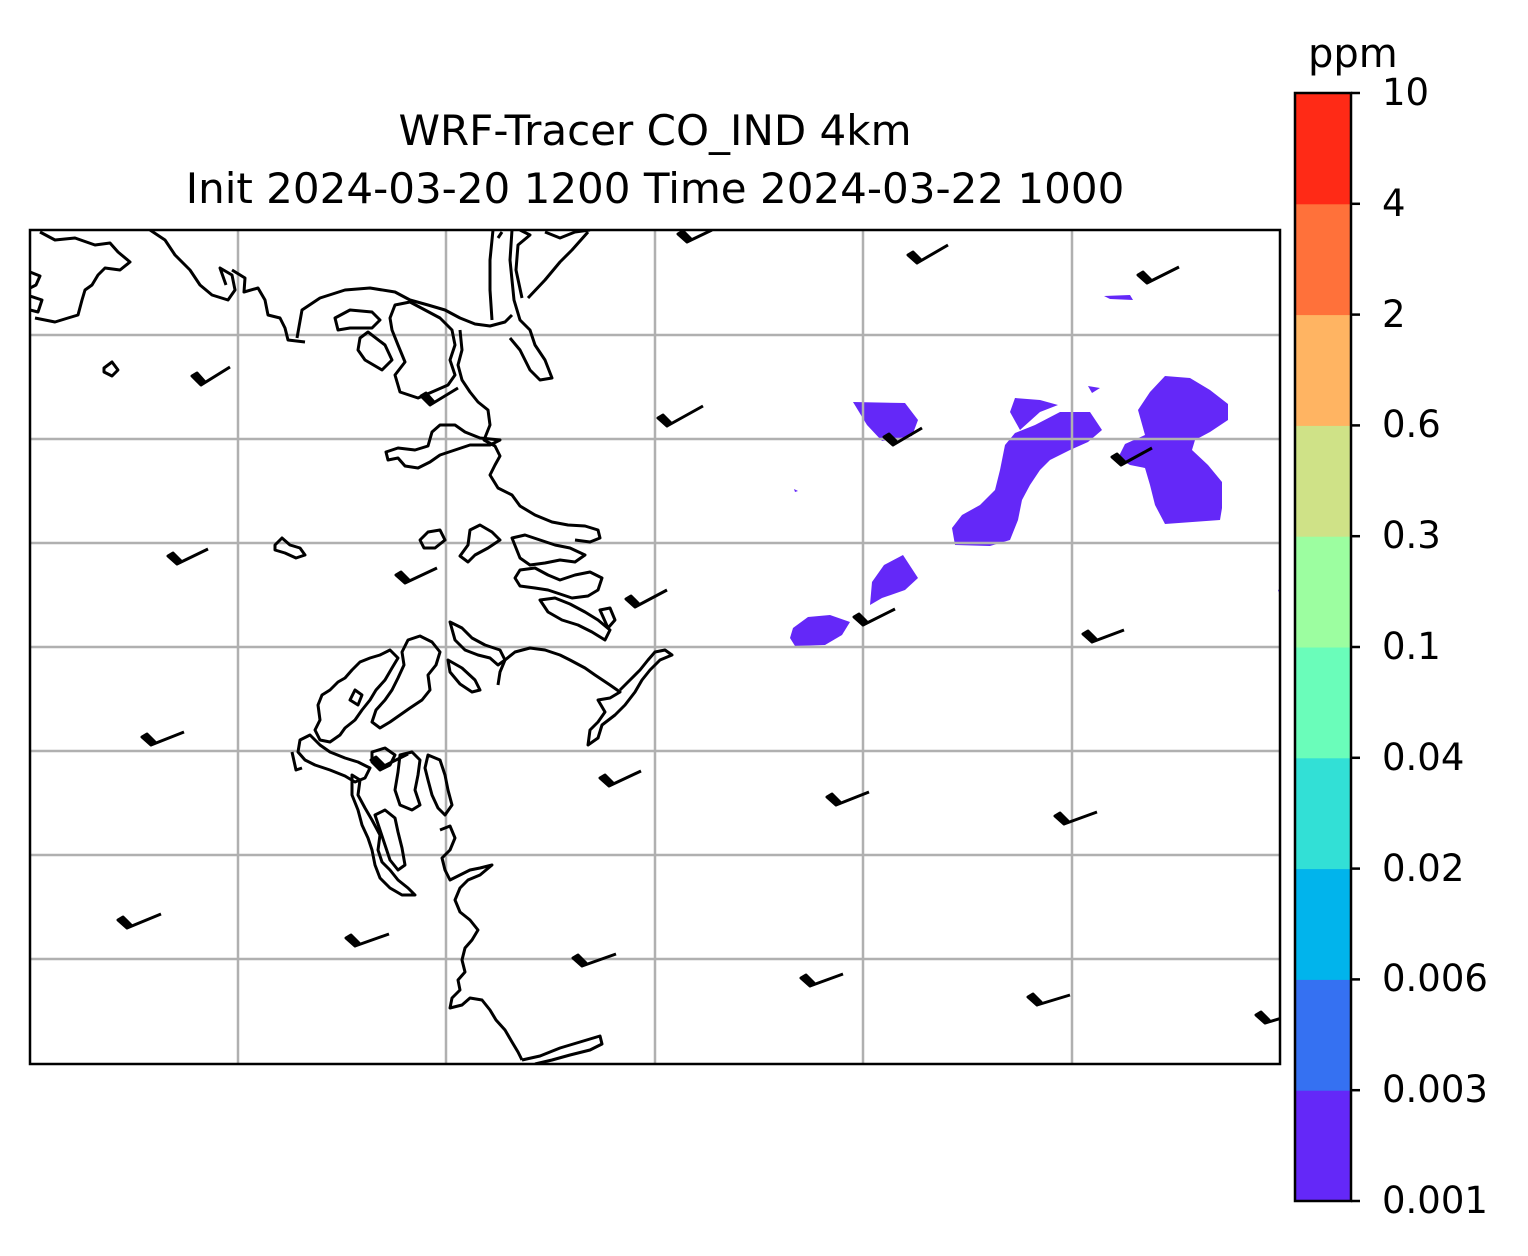 Image resolution: width=1528 pixels, height=1256 pixels. Describe the element at coordinates (1411, 425) in the screenshot. I see `colorbar-tick-label: 0.6` at that location.